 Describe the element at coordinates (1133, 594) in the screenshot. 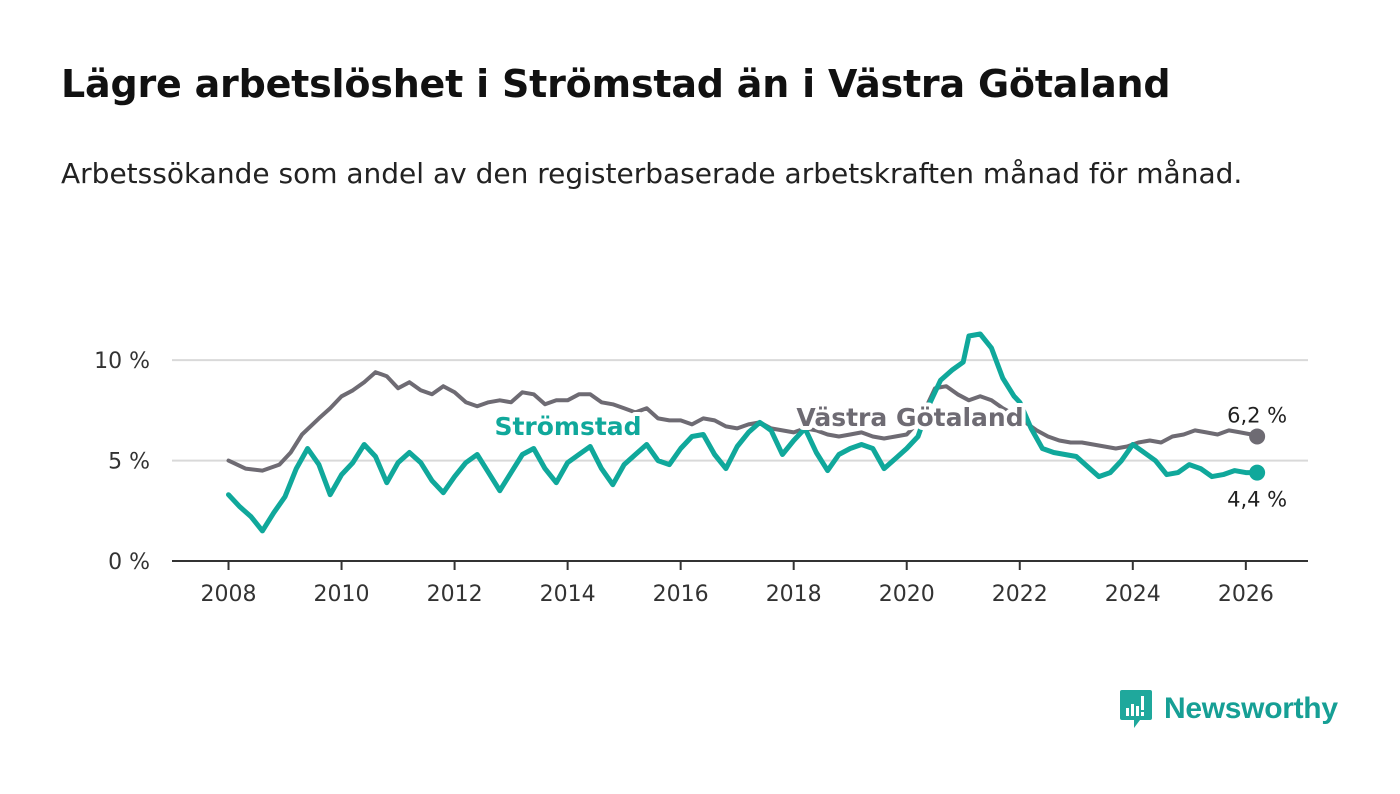

I see `x-tick-label: 2024` at that location.